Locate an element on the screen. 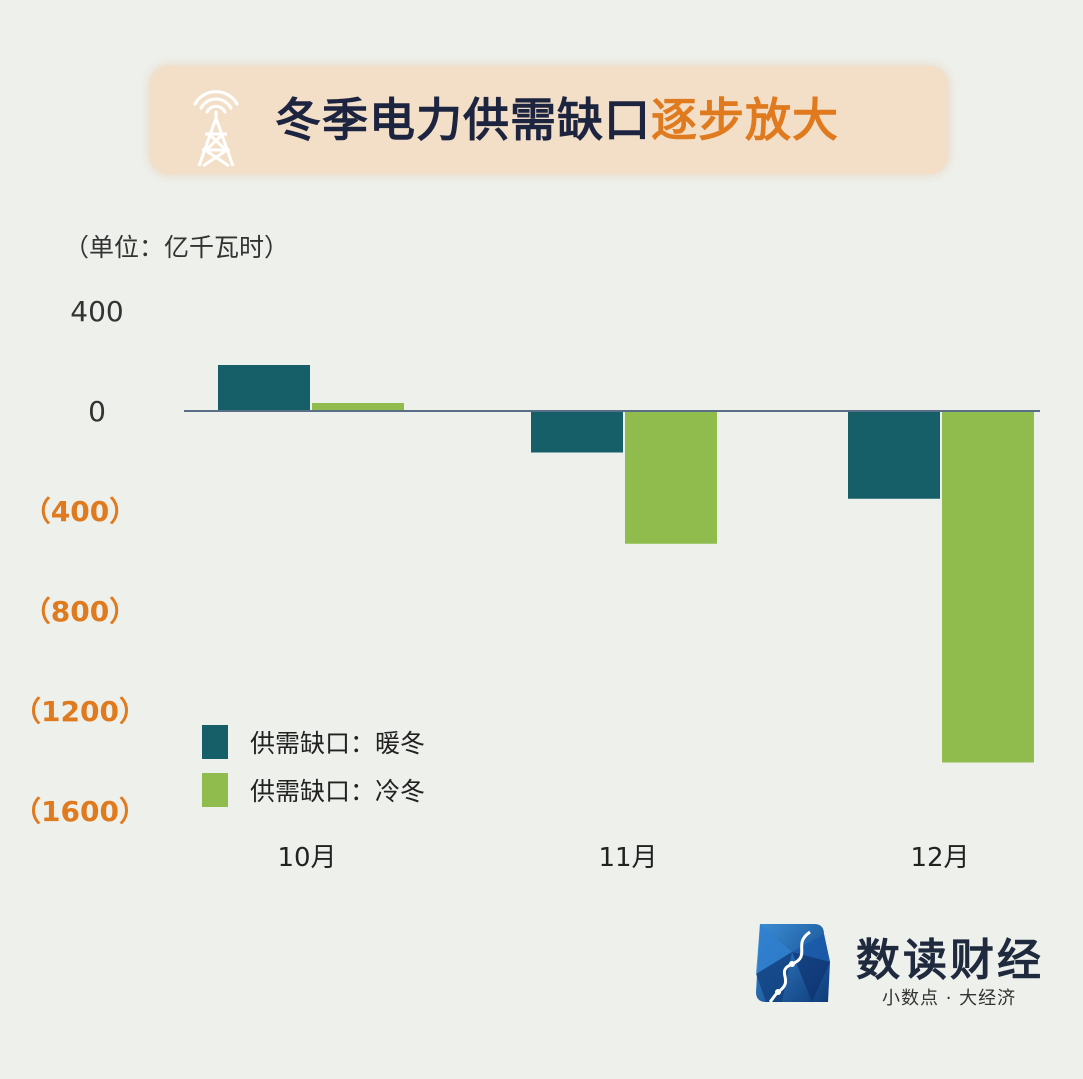 Image resolution: width=1083 pixels, height=1079 pixels. page-title: 冬季电力供需缺口逐步放大 is located at coordinates (557, 120).